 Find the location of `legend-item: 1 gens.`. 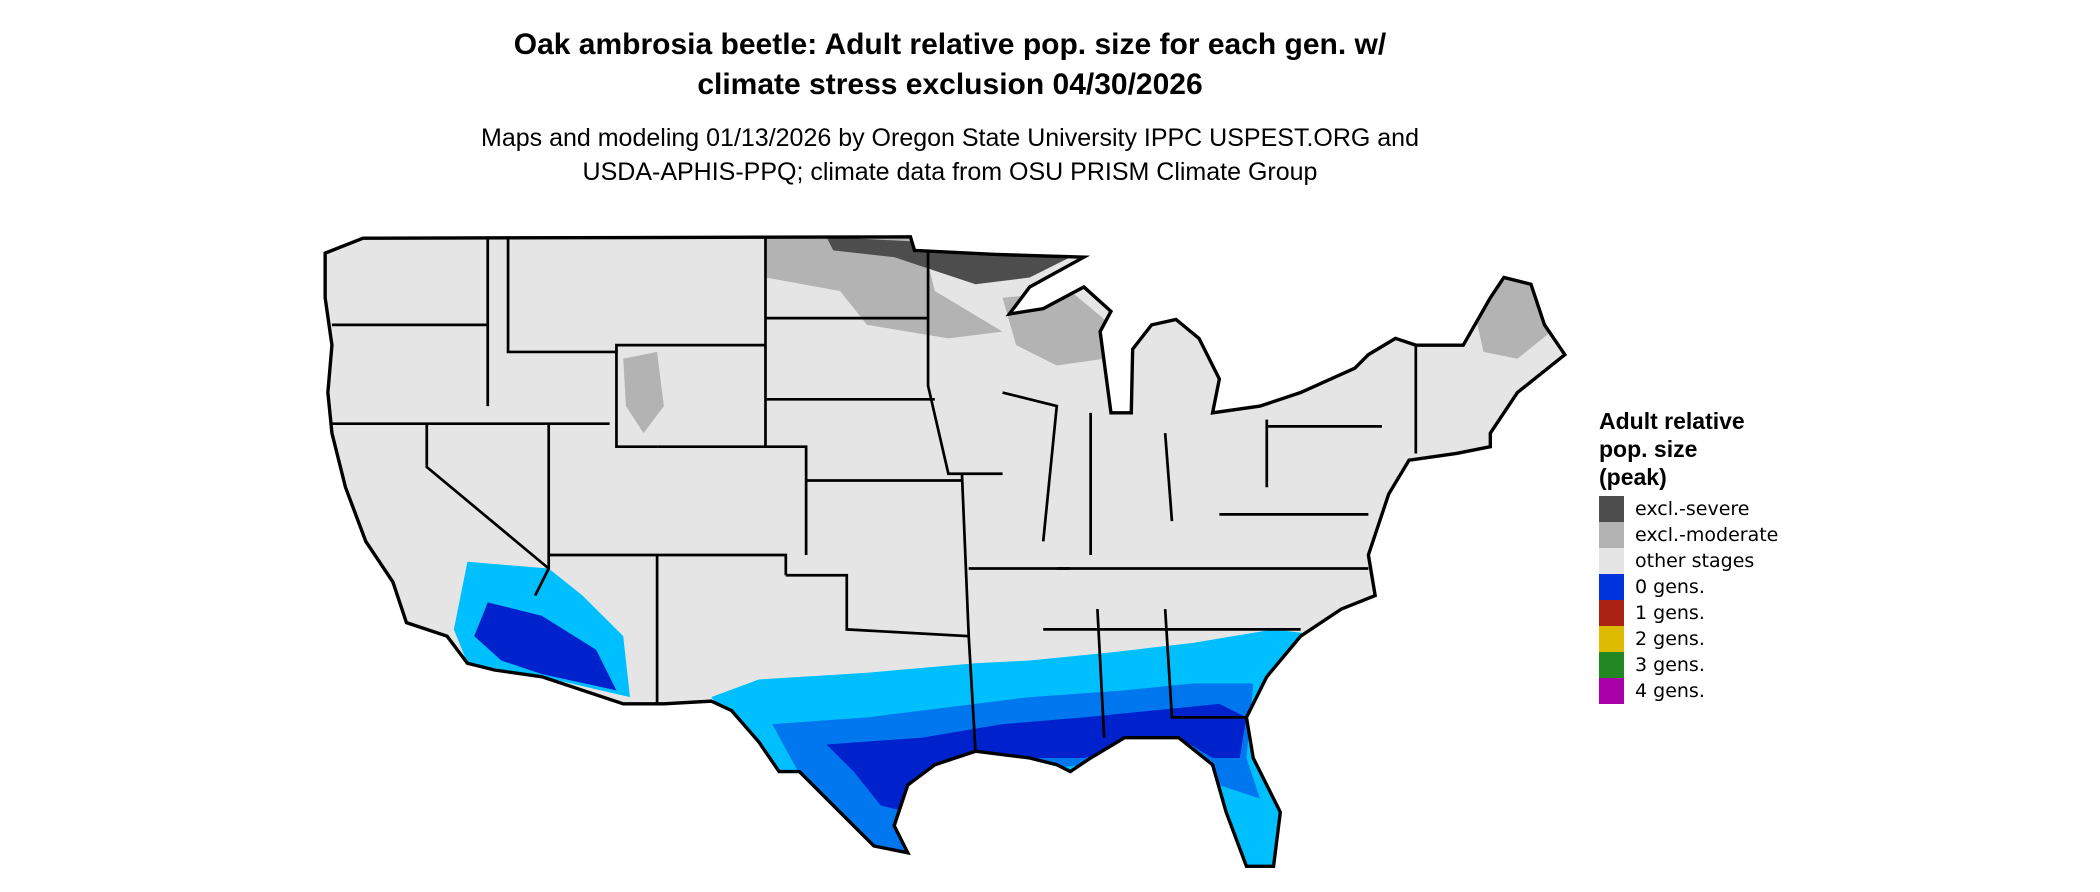

legend-item: 1 gens. is located at coordinates (1652, 613).